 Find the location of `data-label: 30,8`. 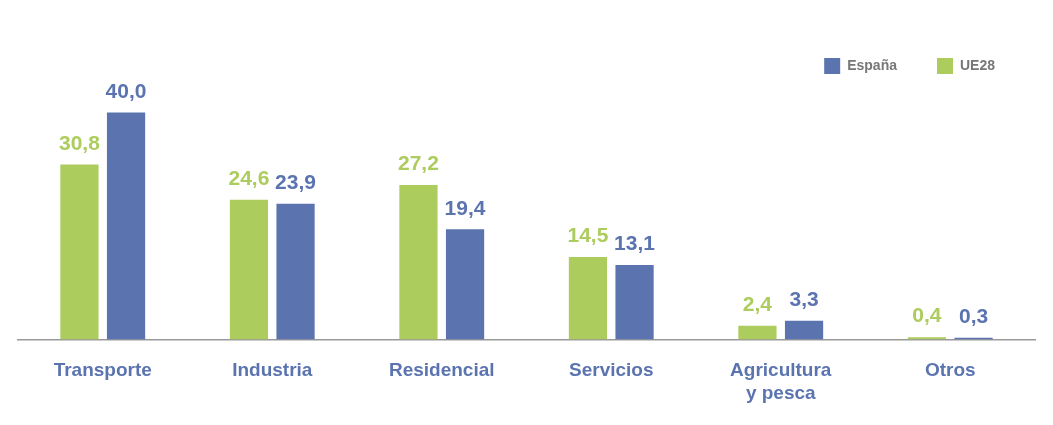

data-label: 30,8 is located at coordinates (80, 142).